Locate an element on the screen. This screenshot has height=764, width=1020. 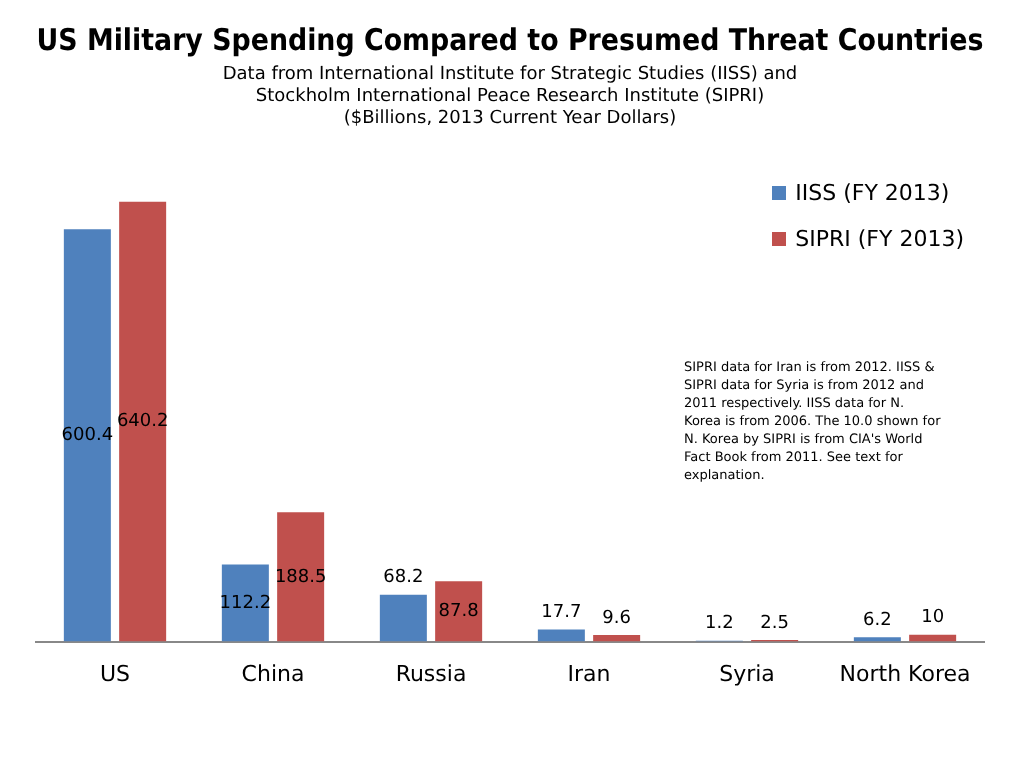
data-label: 87.8 is located at coordinates (459, 612).